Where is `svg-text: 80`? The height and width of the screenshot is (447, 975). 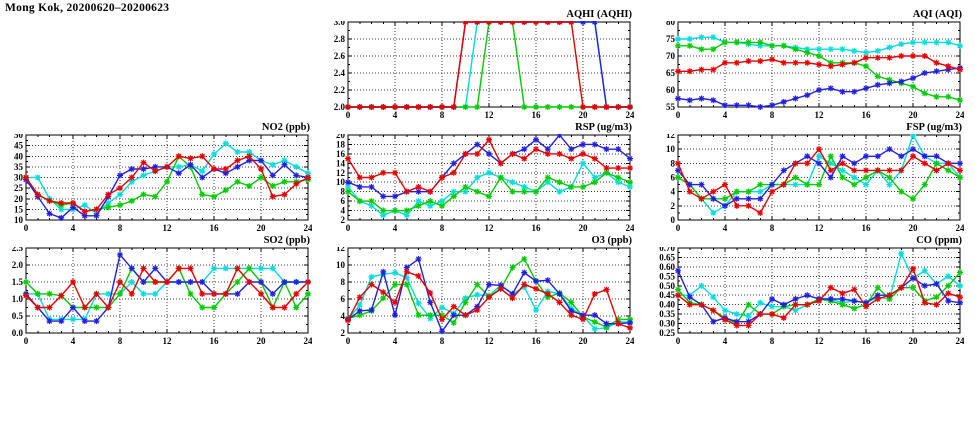
svg-text: 80 is located at coordinates (671, 24).